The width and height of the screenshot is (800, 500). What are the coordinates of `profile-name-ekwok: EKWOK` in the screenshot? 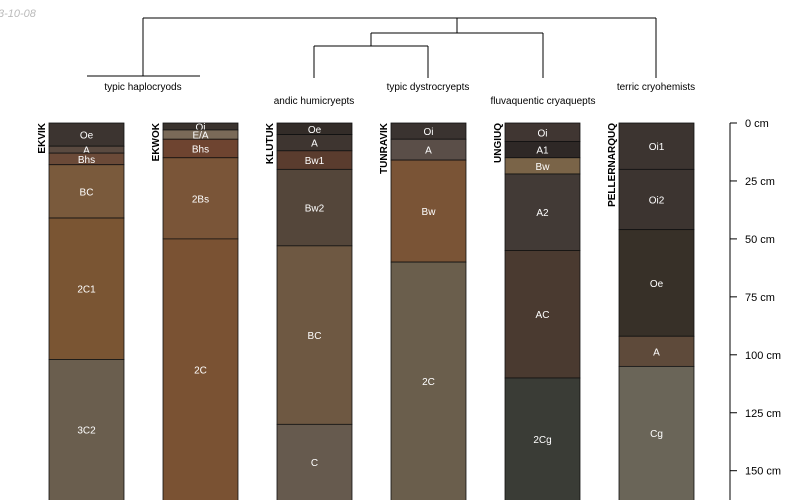 It's located at (156, 141).